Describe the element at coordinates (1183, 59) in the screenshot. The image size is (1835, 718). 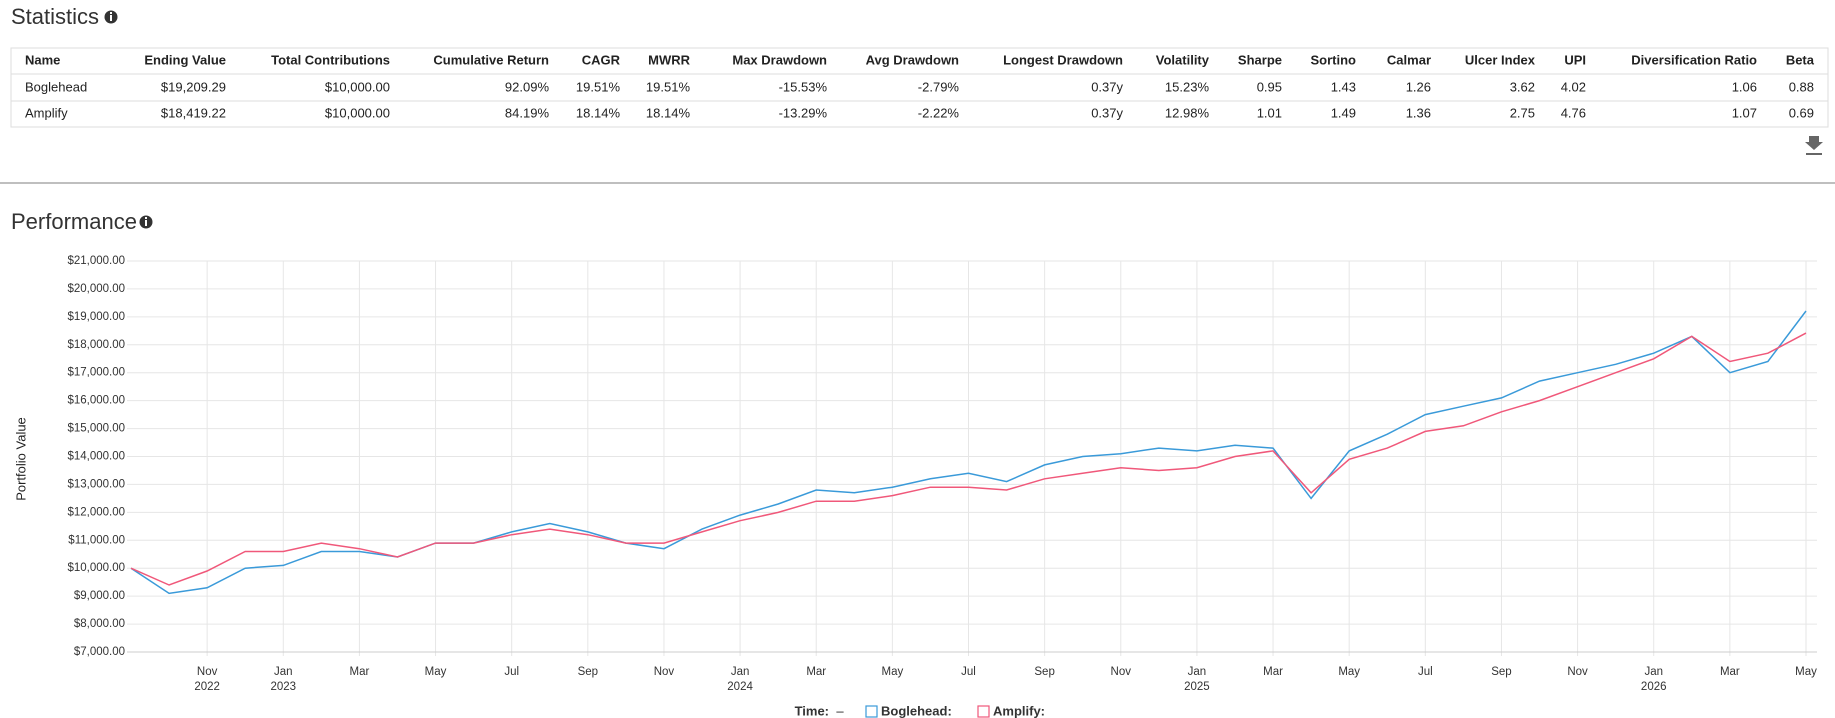
I see `column-header: Volatility` at that location.